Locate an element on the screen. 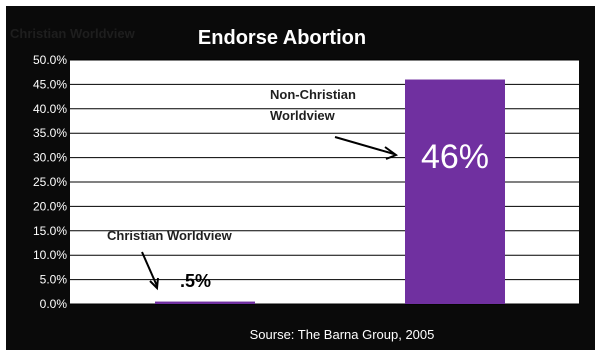 The image size is (601, 356). christian-value-label: .5% is located at coordinates (195, 281).